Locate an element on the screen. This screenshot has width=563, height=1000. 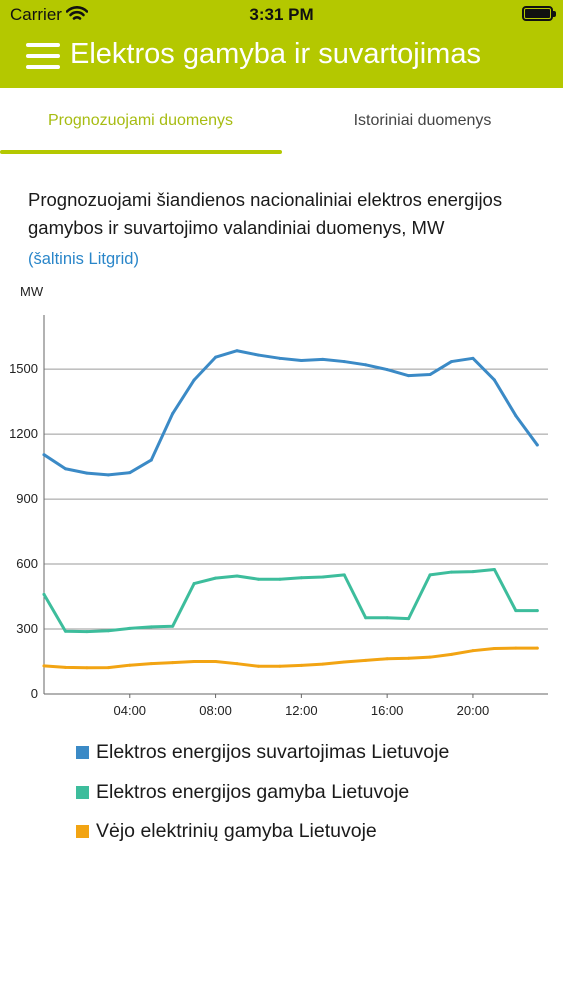
legend-item: Elektros energijos gamyba Lietuvoje is located at coordinates (262, 793).